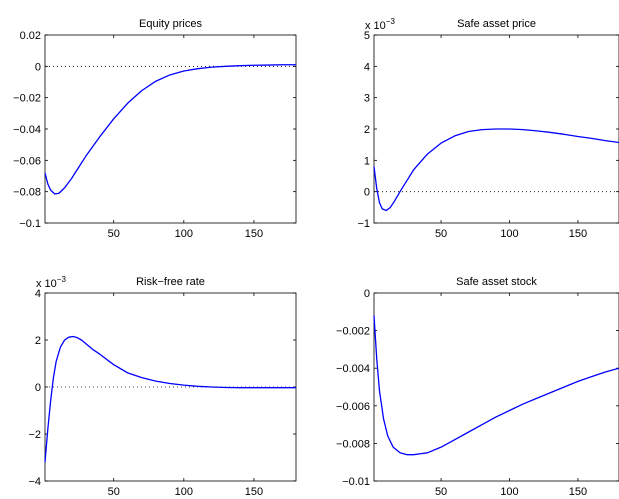 The width and height of the screenshot is (619, 499). Describe the element at coordinates (353, 332) in the screenshot. I see `y-tick-label: −0.002` at that location.